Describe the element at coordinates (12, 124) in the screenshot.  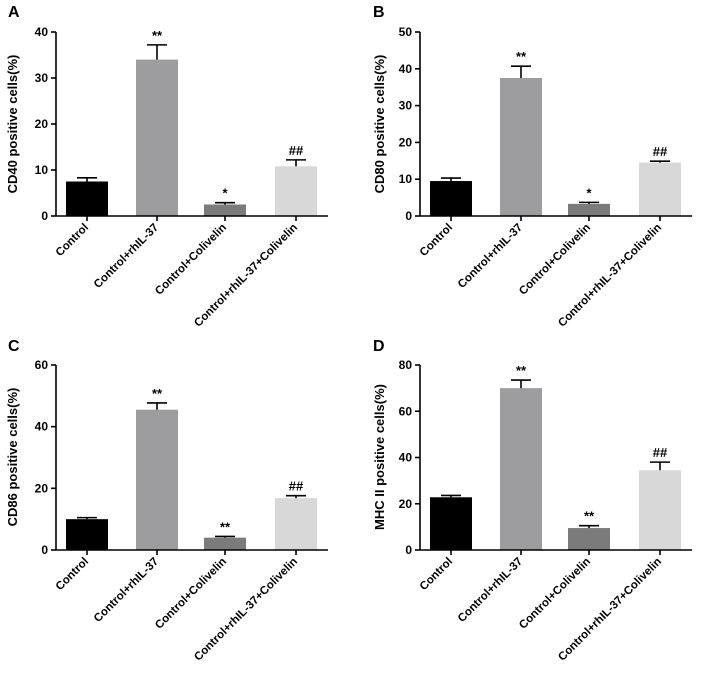
I see `y-axis-label: CD40 positive cells(%)` at that location.